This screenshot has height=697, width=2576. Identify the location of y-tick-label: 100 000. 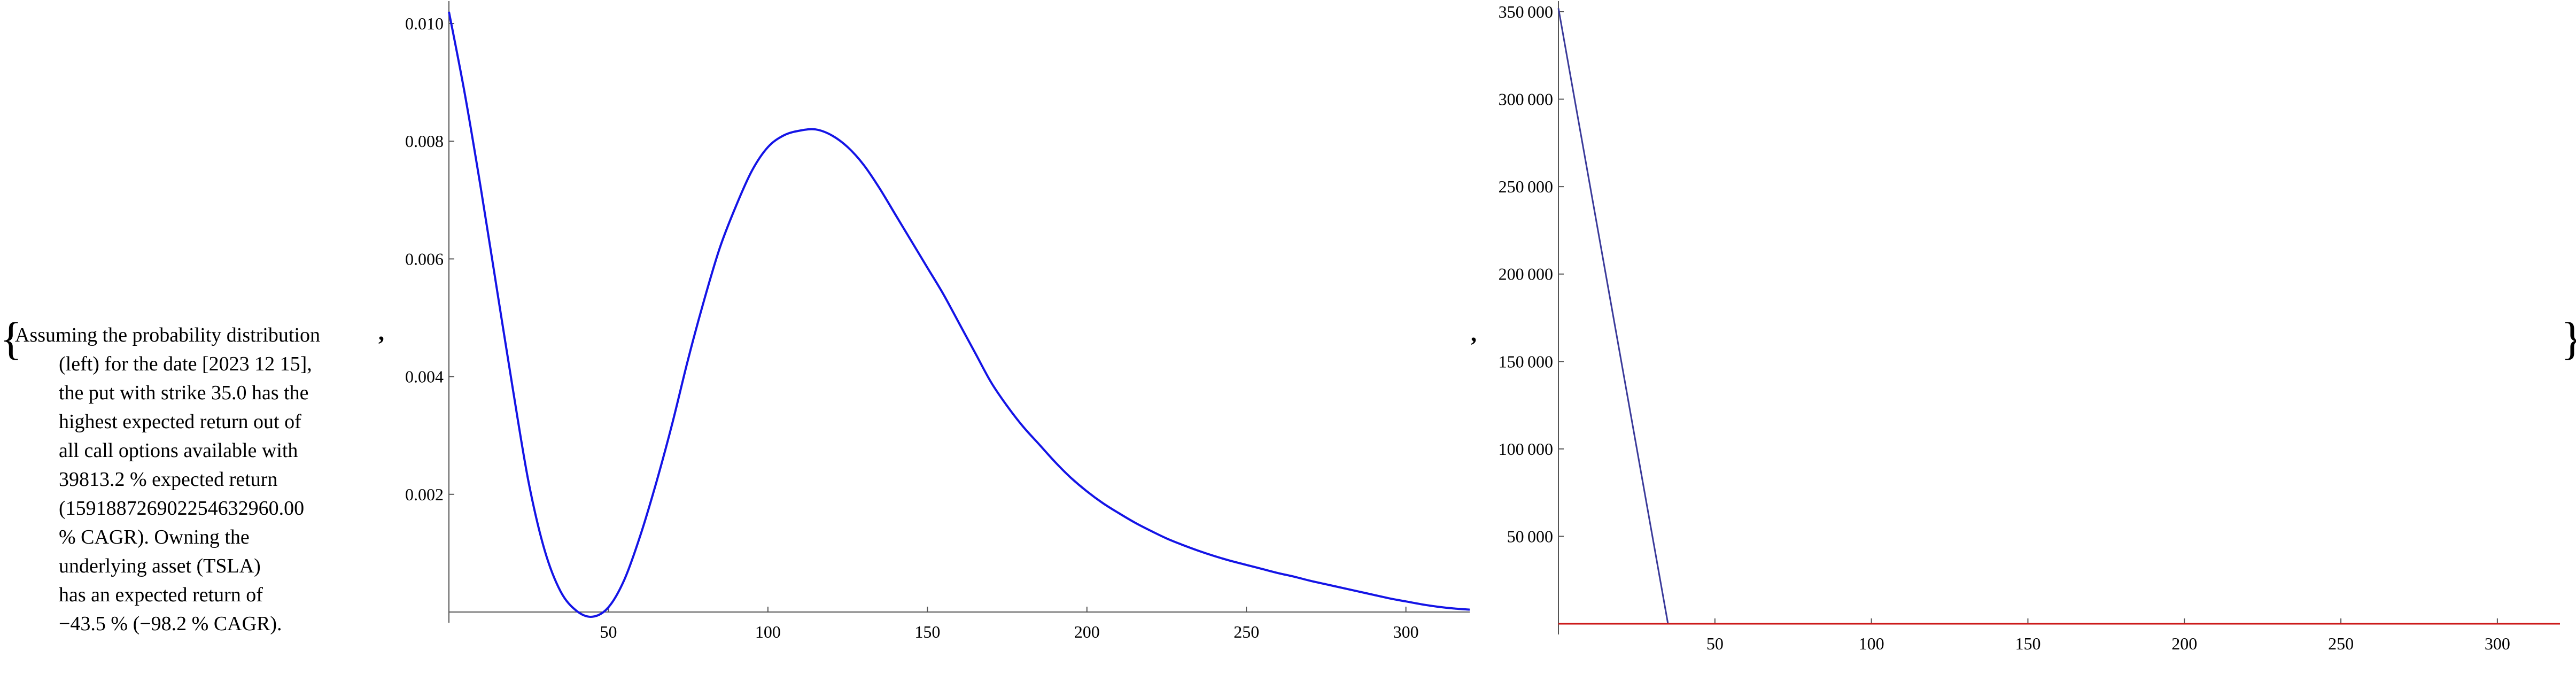
(1526, 449).